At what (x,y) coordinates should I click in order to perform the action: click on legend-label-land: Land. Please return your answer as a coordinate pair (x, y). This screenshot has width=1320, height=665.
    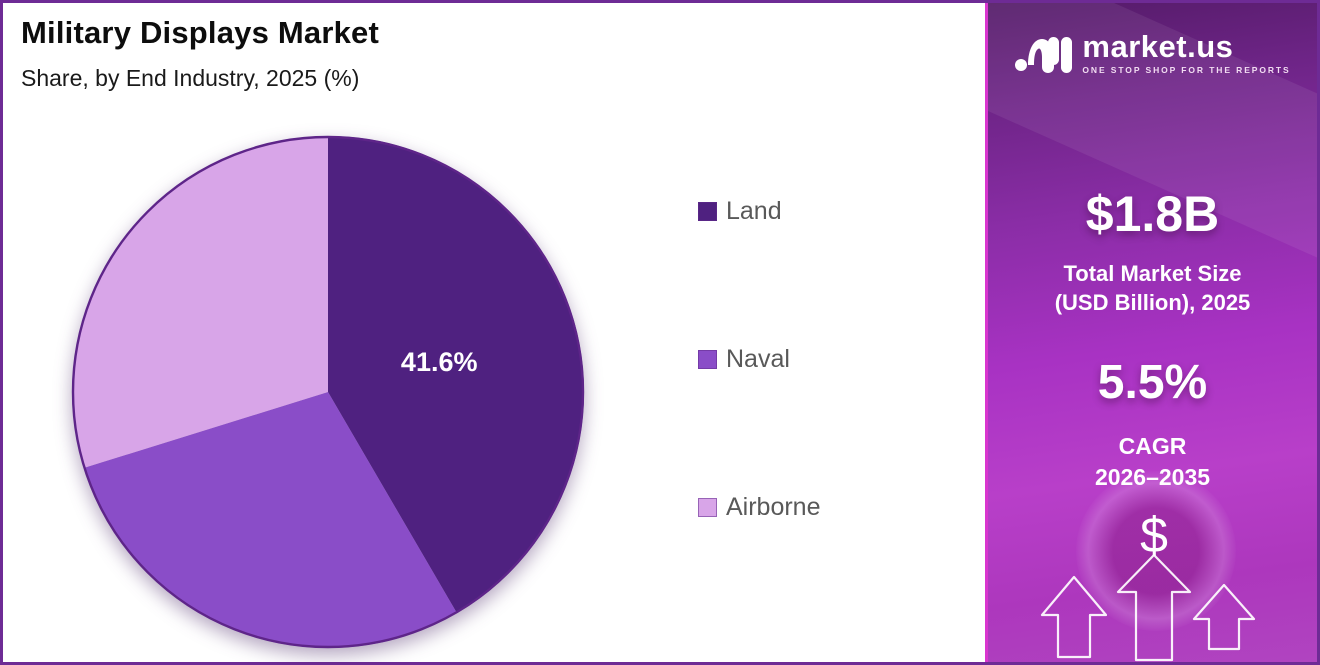
    Looking at the image, I should click on (754, 211).